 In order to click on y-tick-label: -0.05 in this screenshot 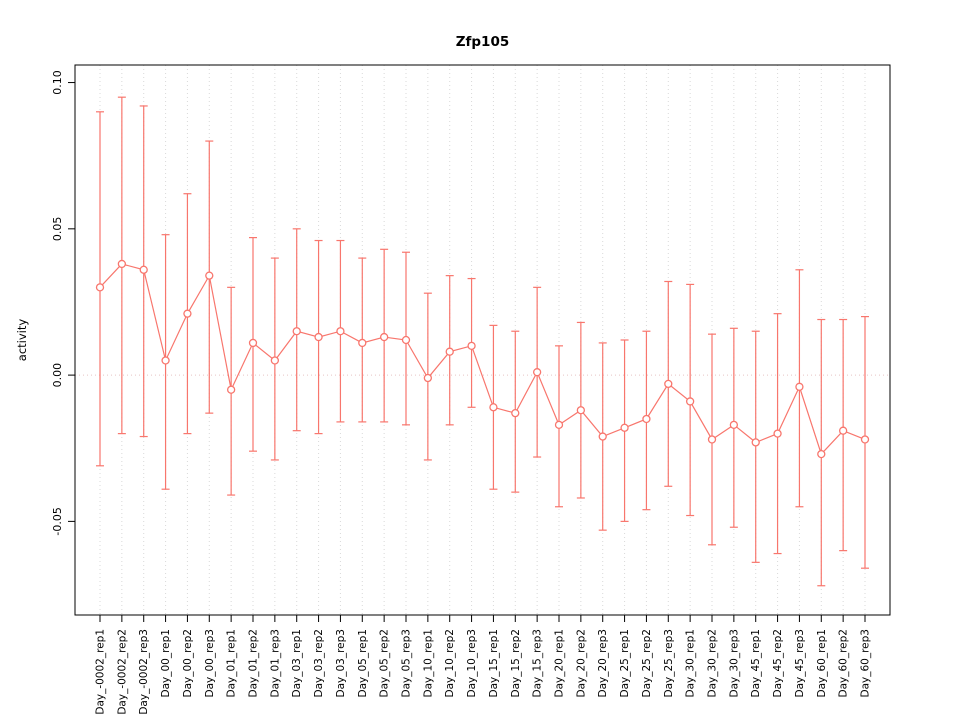, I will do `click(57, 521)`.